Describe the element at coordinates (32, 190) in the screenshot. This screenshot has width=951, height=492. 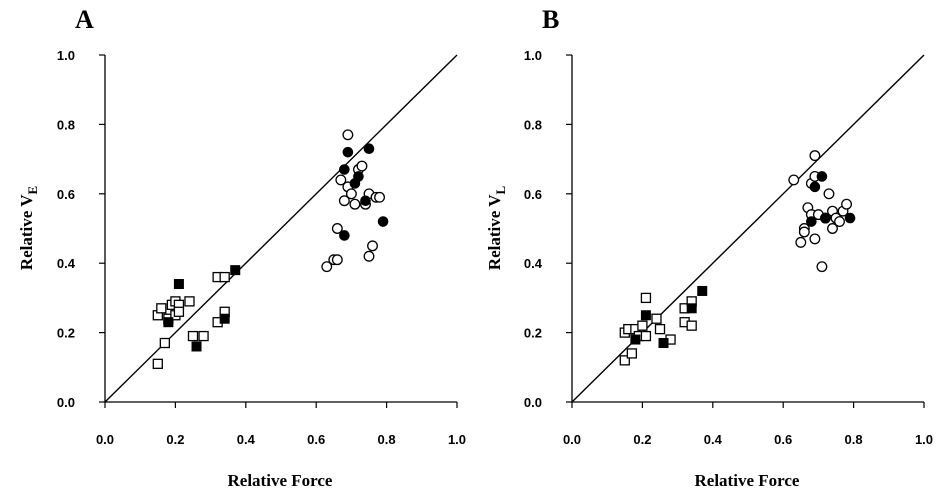
I see `y-axis-title-subscript: E` at that location.